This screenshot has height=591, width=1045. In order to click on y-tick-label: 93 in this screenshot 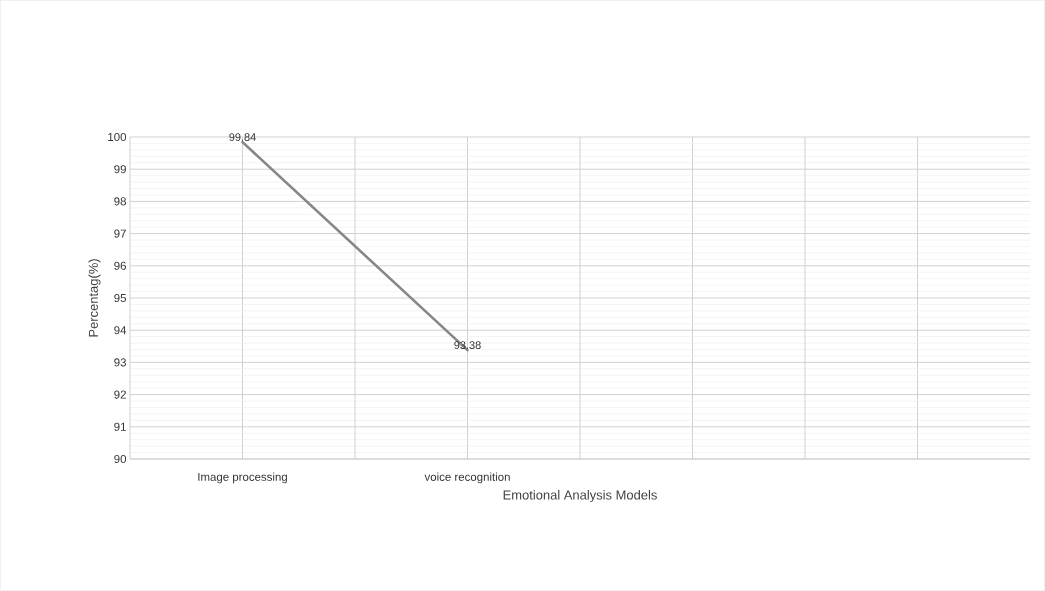, I will do `click(120, 362)`.